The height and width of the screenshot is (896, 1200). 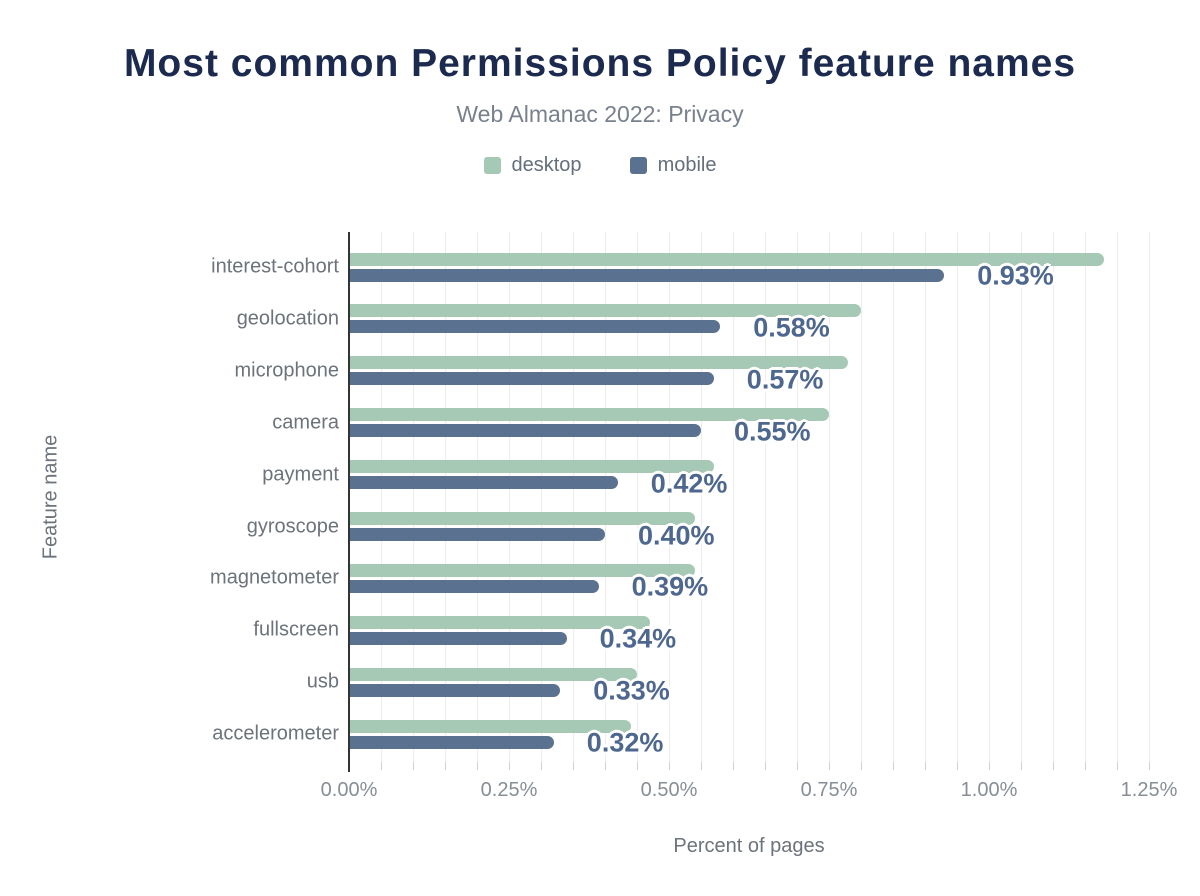 What do you see at coordinates (492, 165) in the screenshot?
I see `legend-swatch-desktop-icon` at bounding box center [492, 165].